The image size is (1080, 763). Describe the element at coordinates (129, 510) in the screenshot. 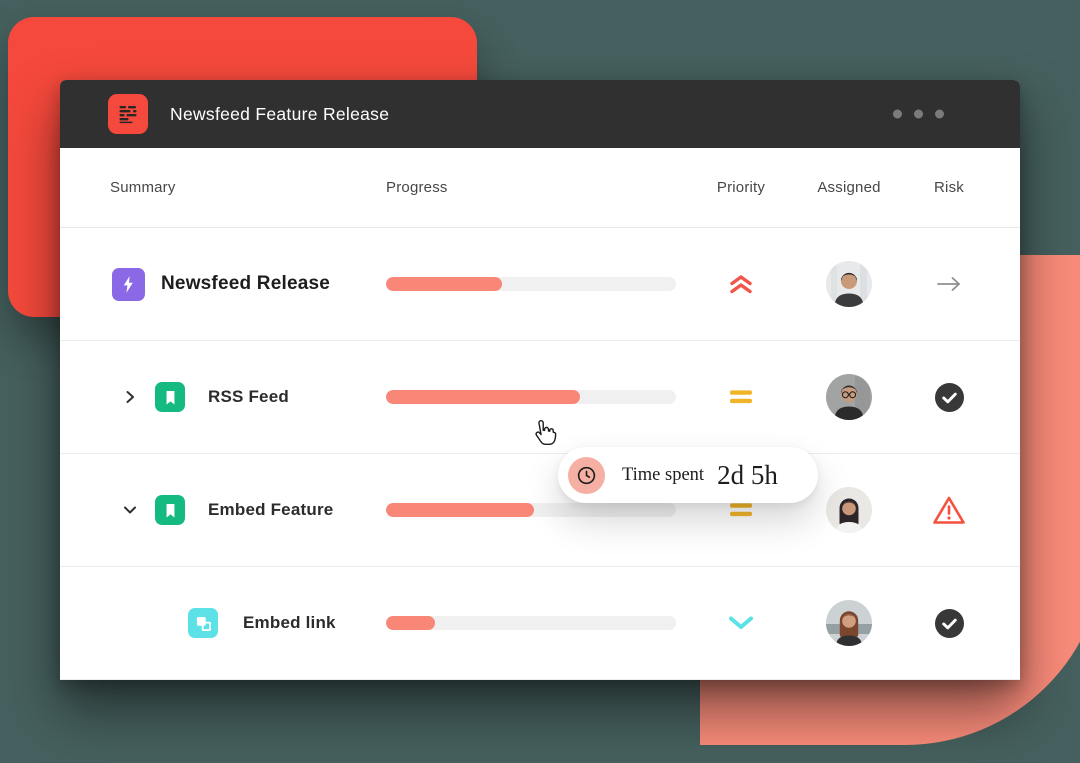

I see `chevron-down-icon` at that location.